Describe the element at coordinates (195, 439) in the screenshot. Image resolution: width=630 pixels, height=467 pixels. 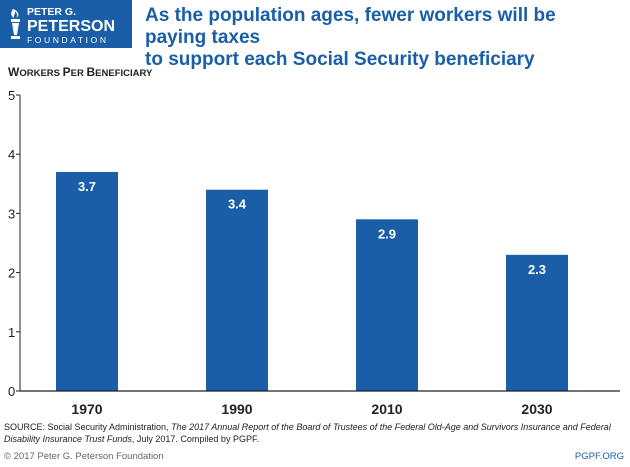
I see `source-suffix: , July 2017. Compiled by PGPF.` at that location.